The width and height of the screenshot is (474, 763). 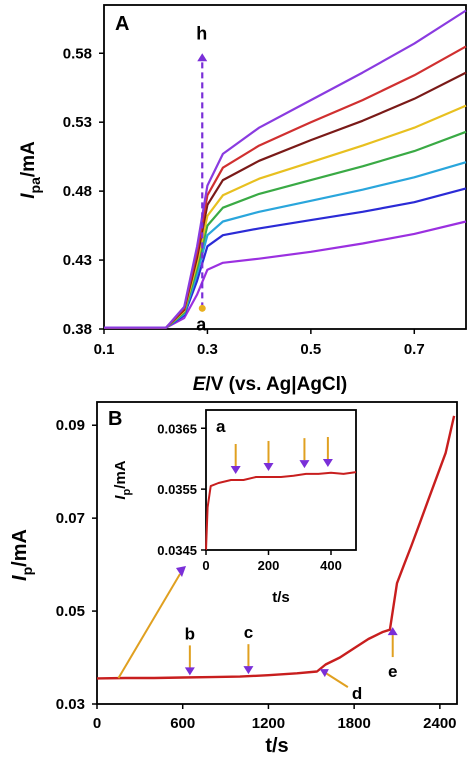 What do you see at coordinates (77, 53) in the screenshot?
I see `y-tick-label: 0.58` at bounding box center [77, 53].